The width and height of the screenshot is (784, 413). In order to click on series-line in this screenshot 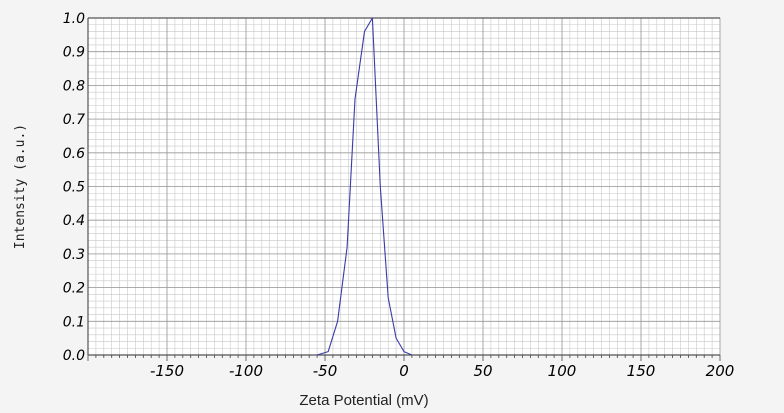, I will do `click(364, 186)`.